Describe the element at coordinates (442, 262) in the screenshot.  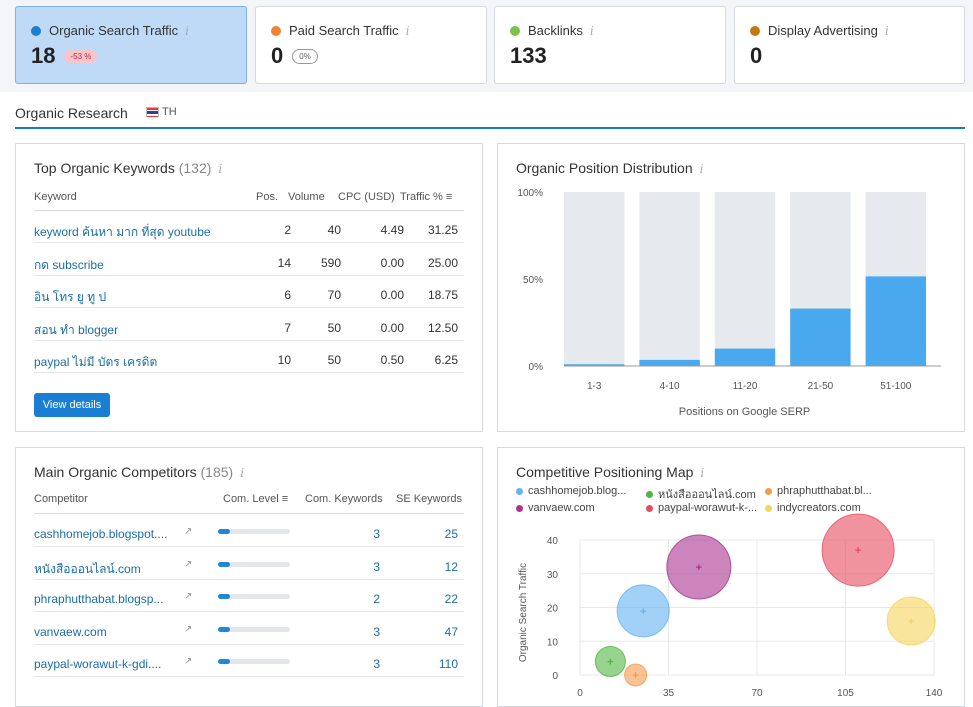
I see `keyword-traffic: 25.00` at that location.